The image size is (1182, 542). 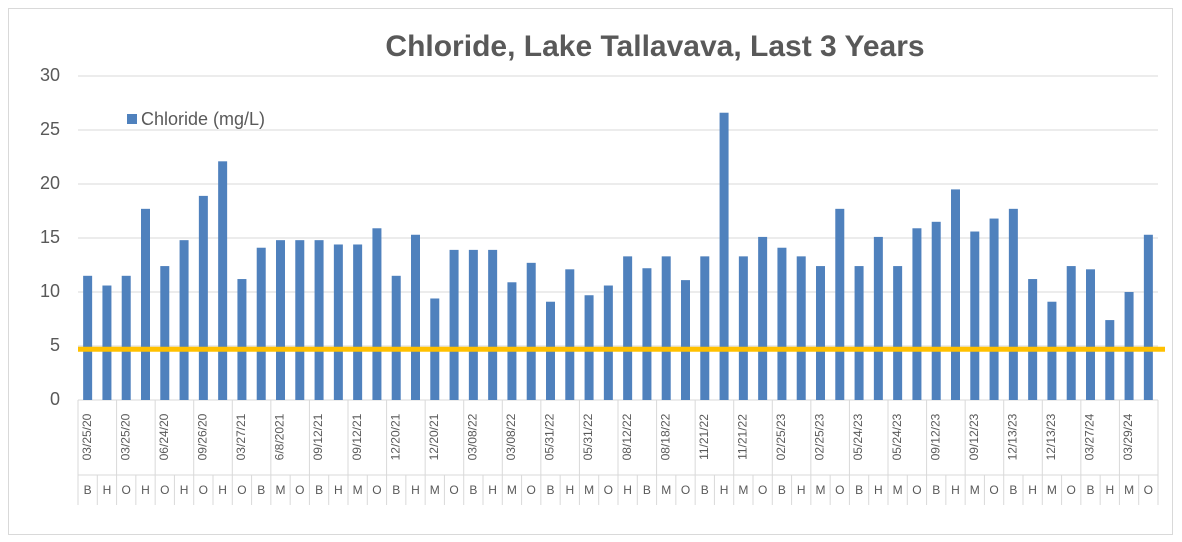 What do you see at coordinates (55, 399) in the screenshot?
I see `y-tick-label: 0` at bounding box center [55, 399].